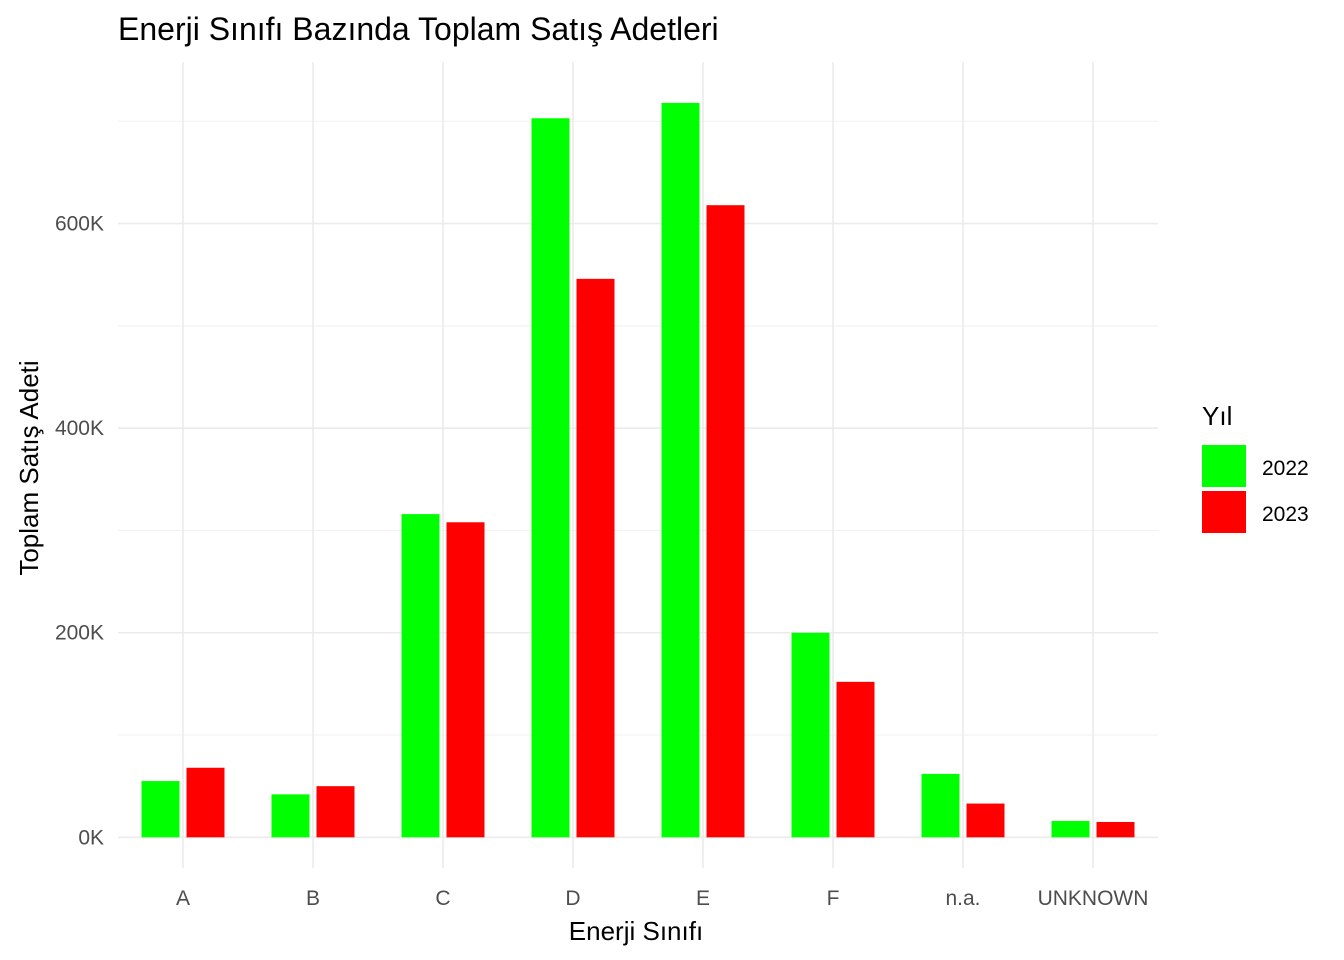  What do you see at coordinates (962, 898) in the screenshot?
I see `x-tick-label: n.a.` at bounding box center [962, 898].